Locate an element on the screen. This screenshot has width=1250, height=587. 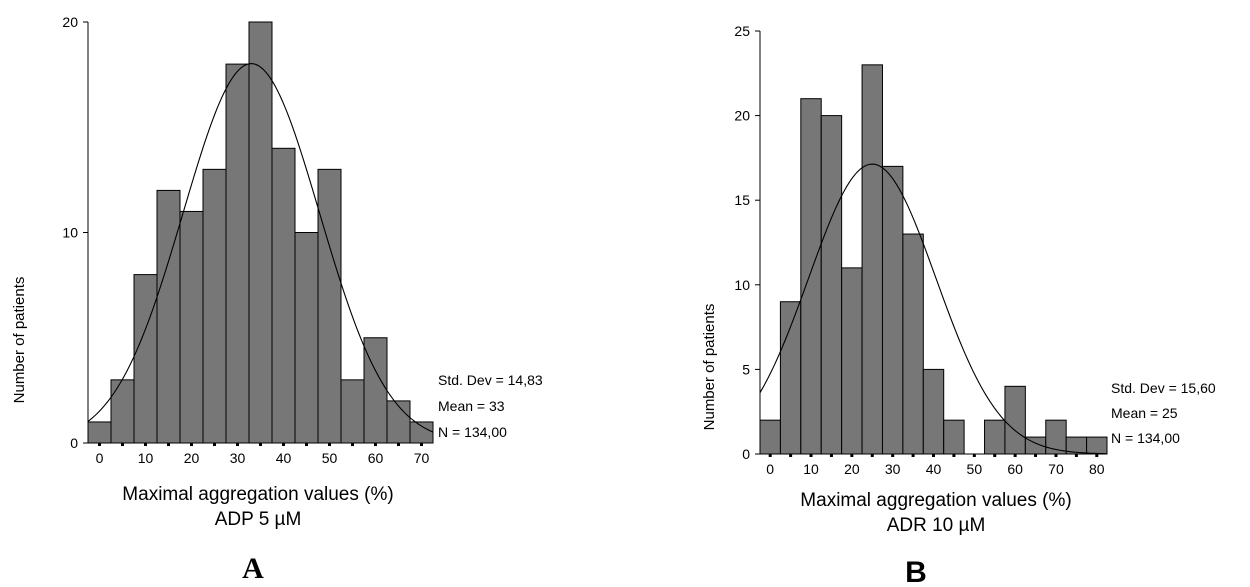
stats-box-b: Std. Dev = 15,60 Mean = 25 N = 134,00 is located at coordinates (1163, 413).